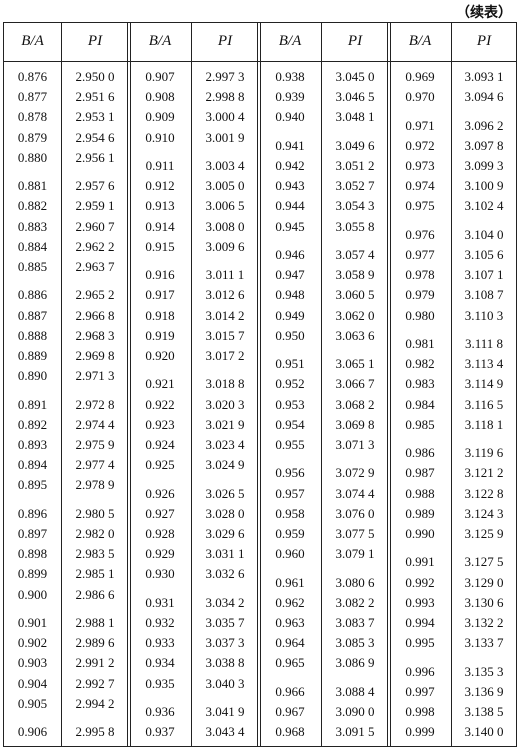  What do you see at coordinates (32, 206) in the screenshot?
I see `ba-cell: 0.882` at bounding box center [32, 206].